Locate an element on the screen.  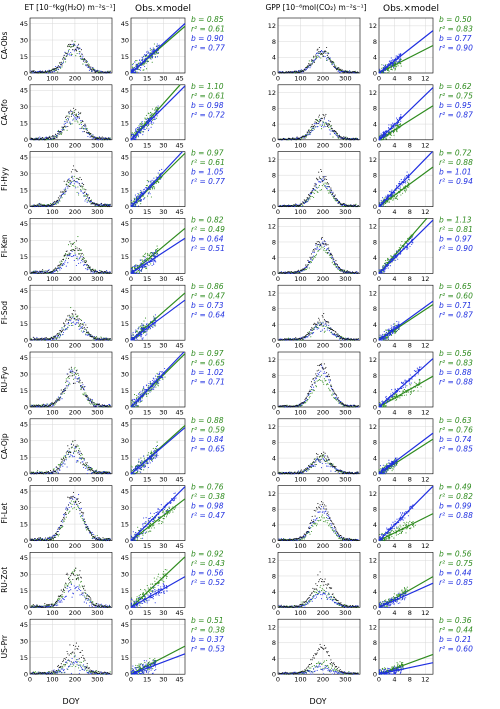
site-label: FI-Hyy is located at coordinates (4, 179).